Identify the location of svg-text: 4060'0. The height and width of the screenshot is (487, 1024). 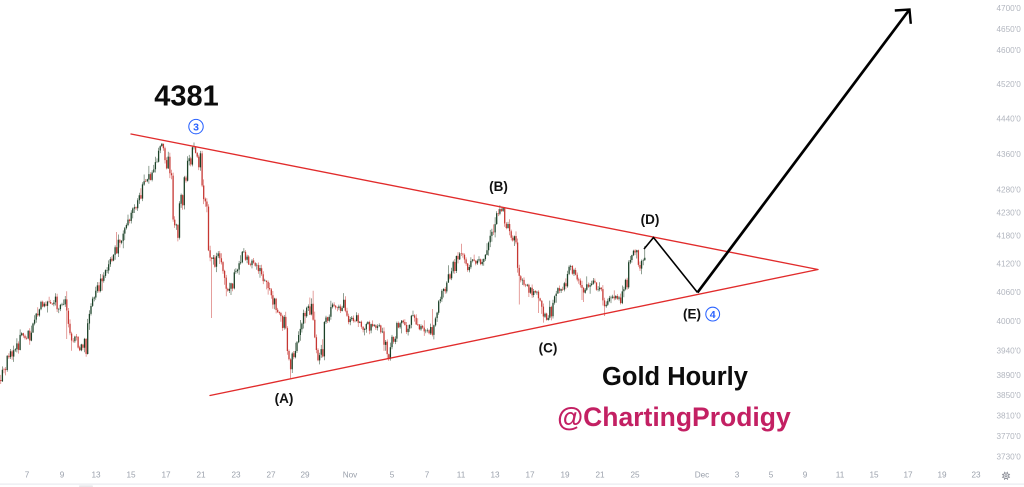
(1009, 292).